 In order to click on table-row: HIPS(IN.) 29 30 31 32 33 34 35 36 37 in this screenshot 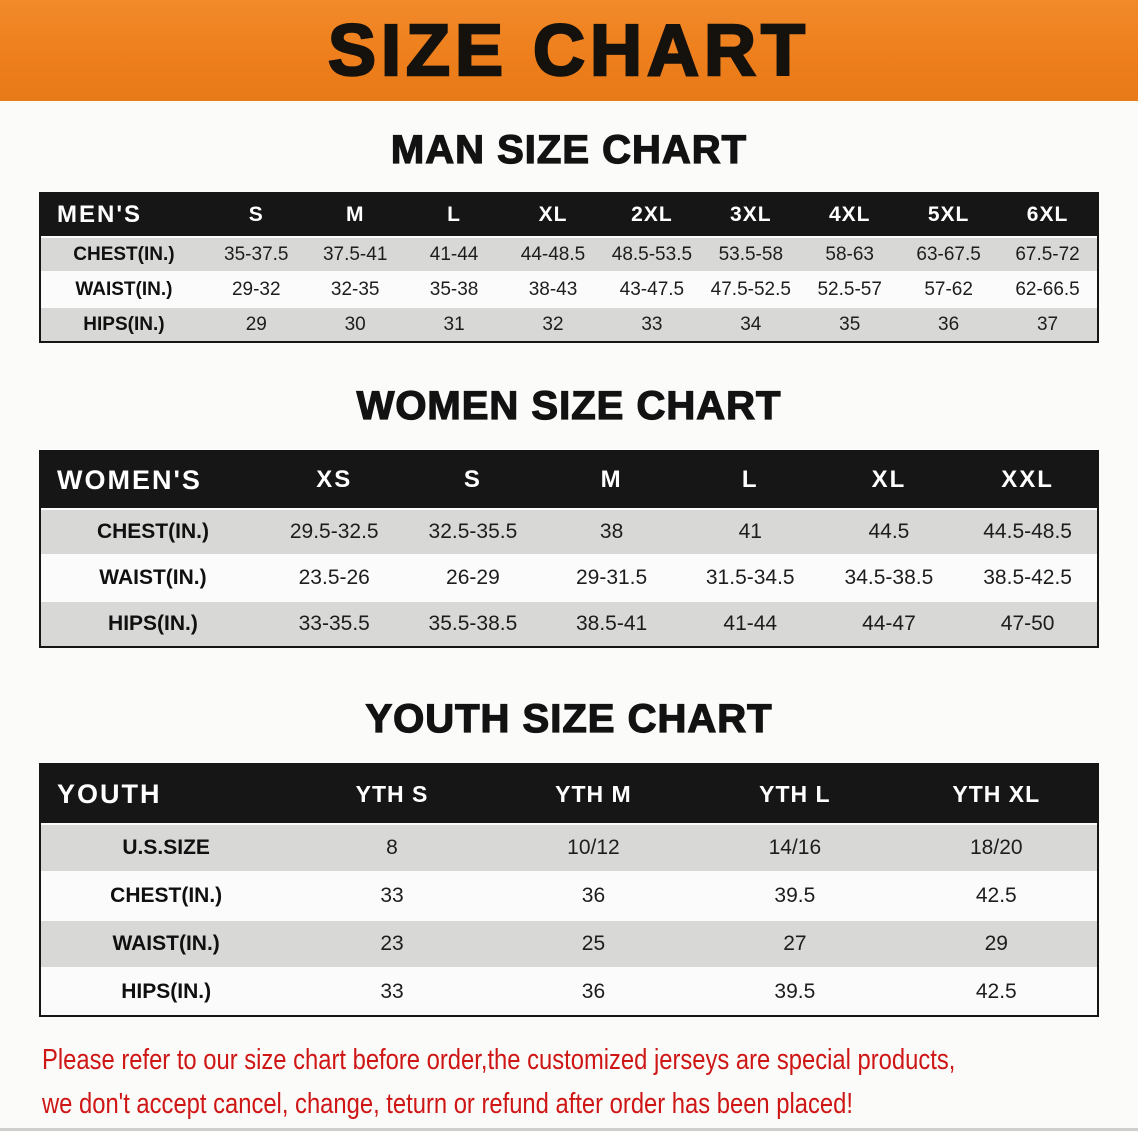, I will do `click(569, 323)`.